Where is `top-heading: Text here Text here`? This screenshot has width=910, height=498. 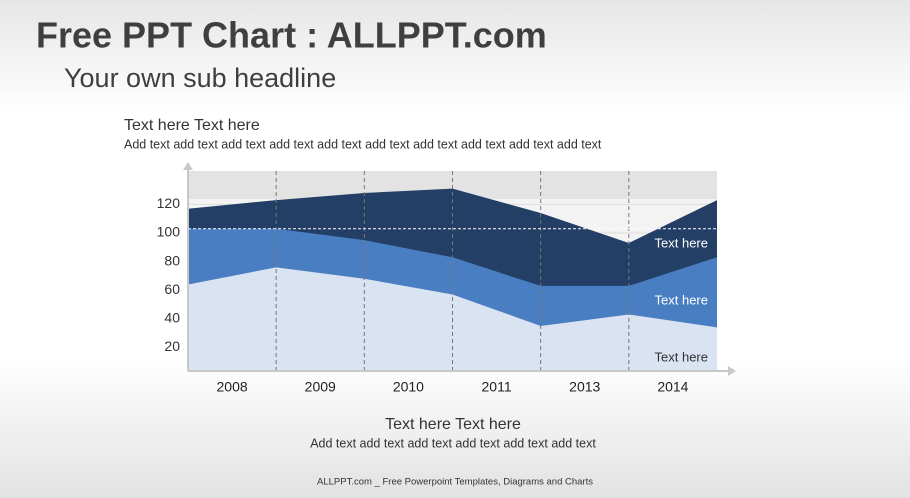 top-heading: Text here Text here is located at coordinates (192, 125).